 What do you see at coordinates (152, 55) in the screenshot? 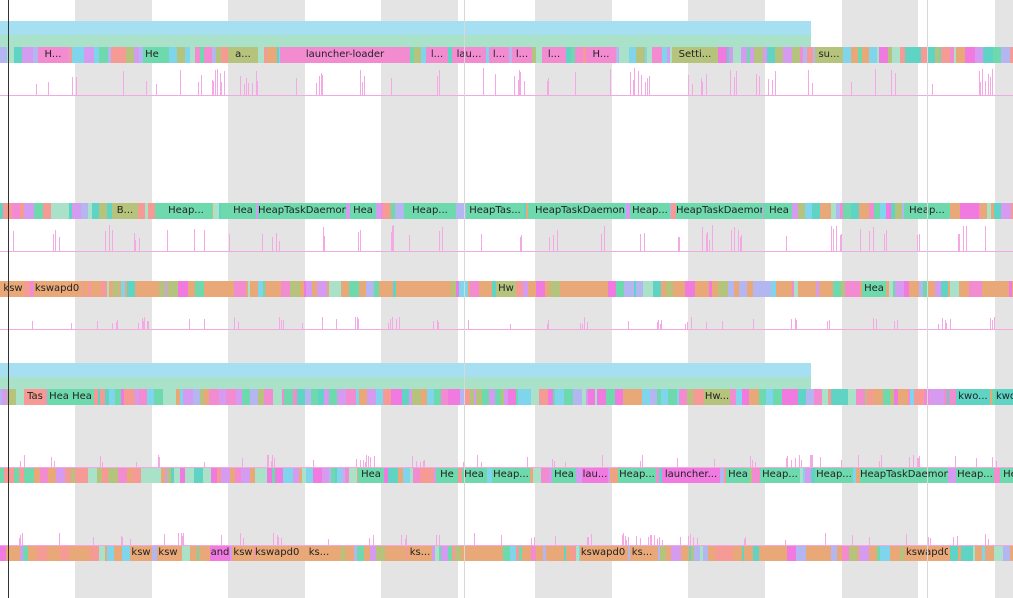
I see `cpu-slice-labeled: He` at bounding box center [152, 55].